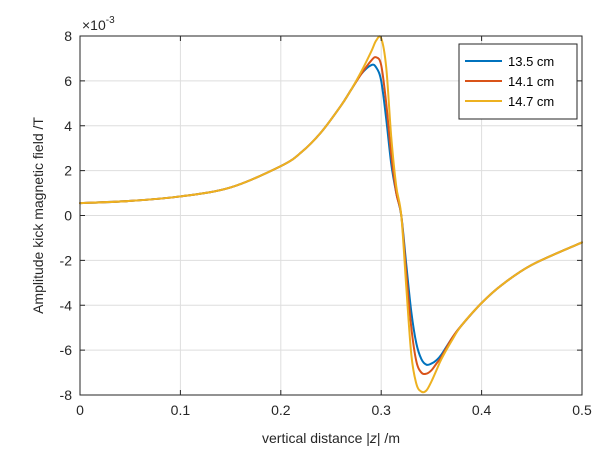 The height and width of the screenshot is (454, 605). Describe the element at coordinates (531, 101) in the screenshot. I see `legend-label-3: 14.7 cm` at that location.